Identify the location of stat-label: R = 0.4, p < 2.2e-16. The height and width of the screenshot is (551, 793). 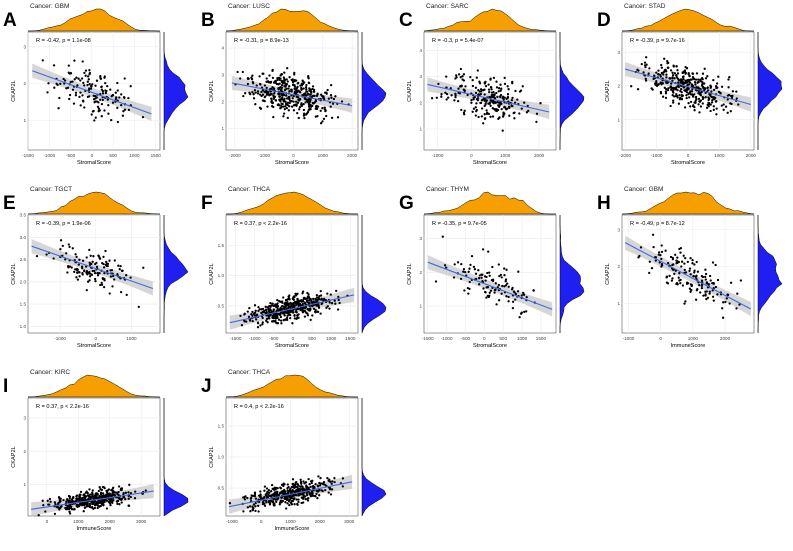
(259, 407).